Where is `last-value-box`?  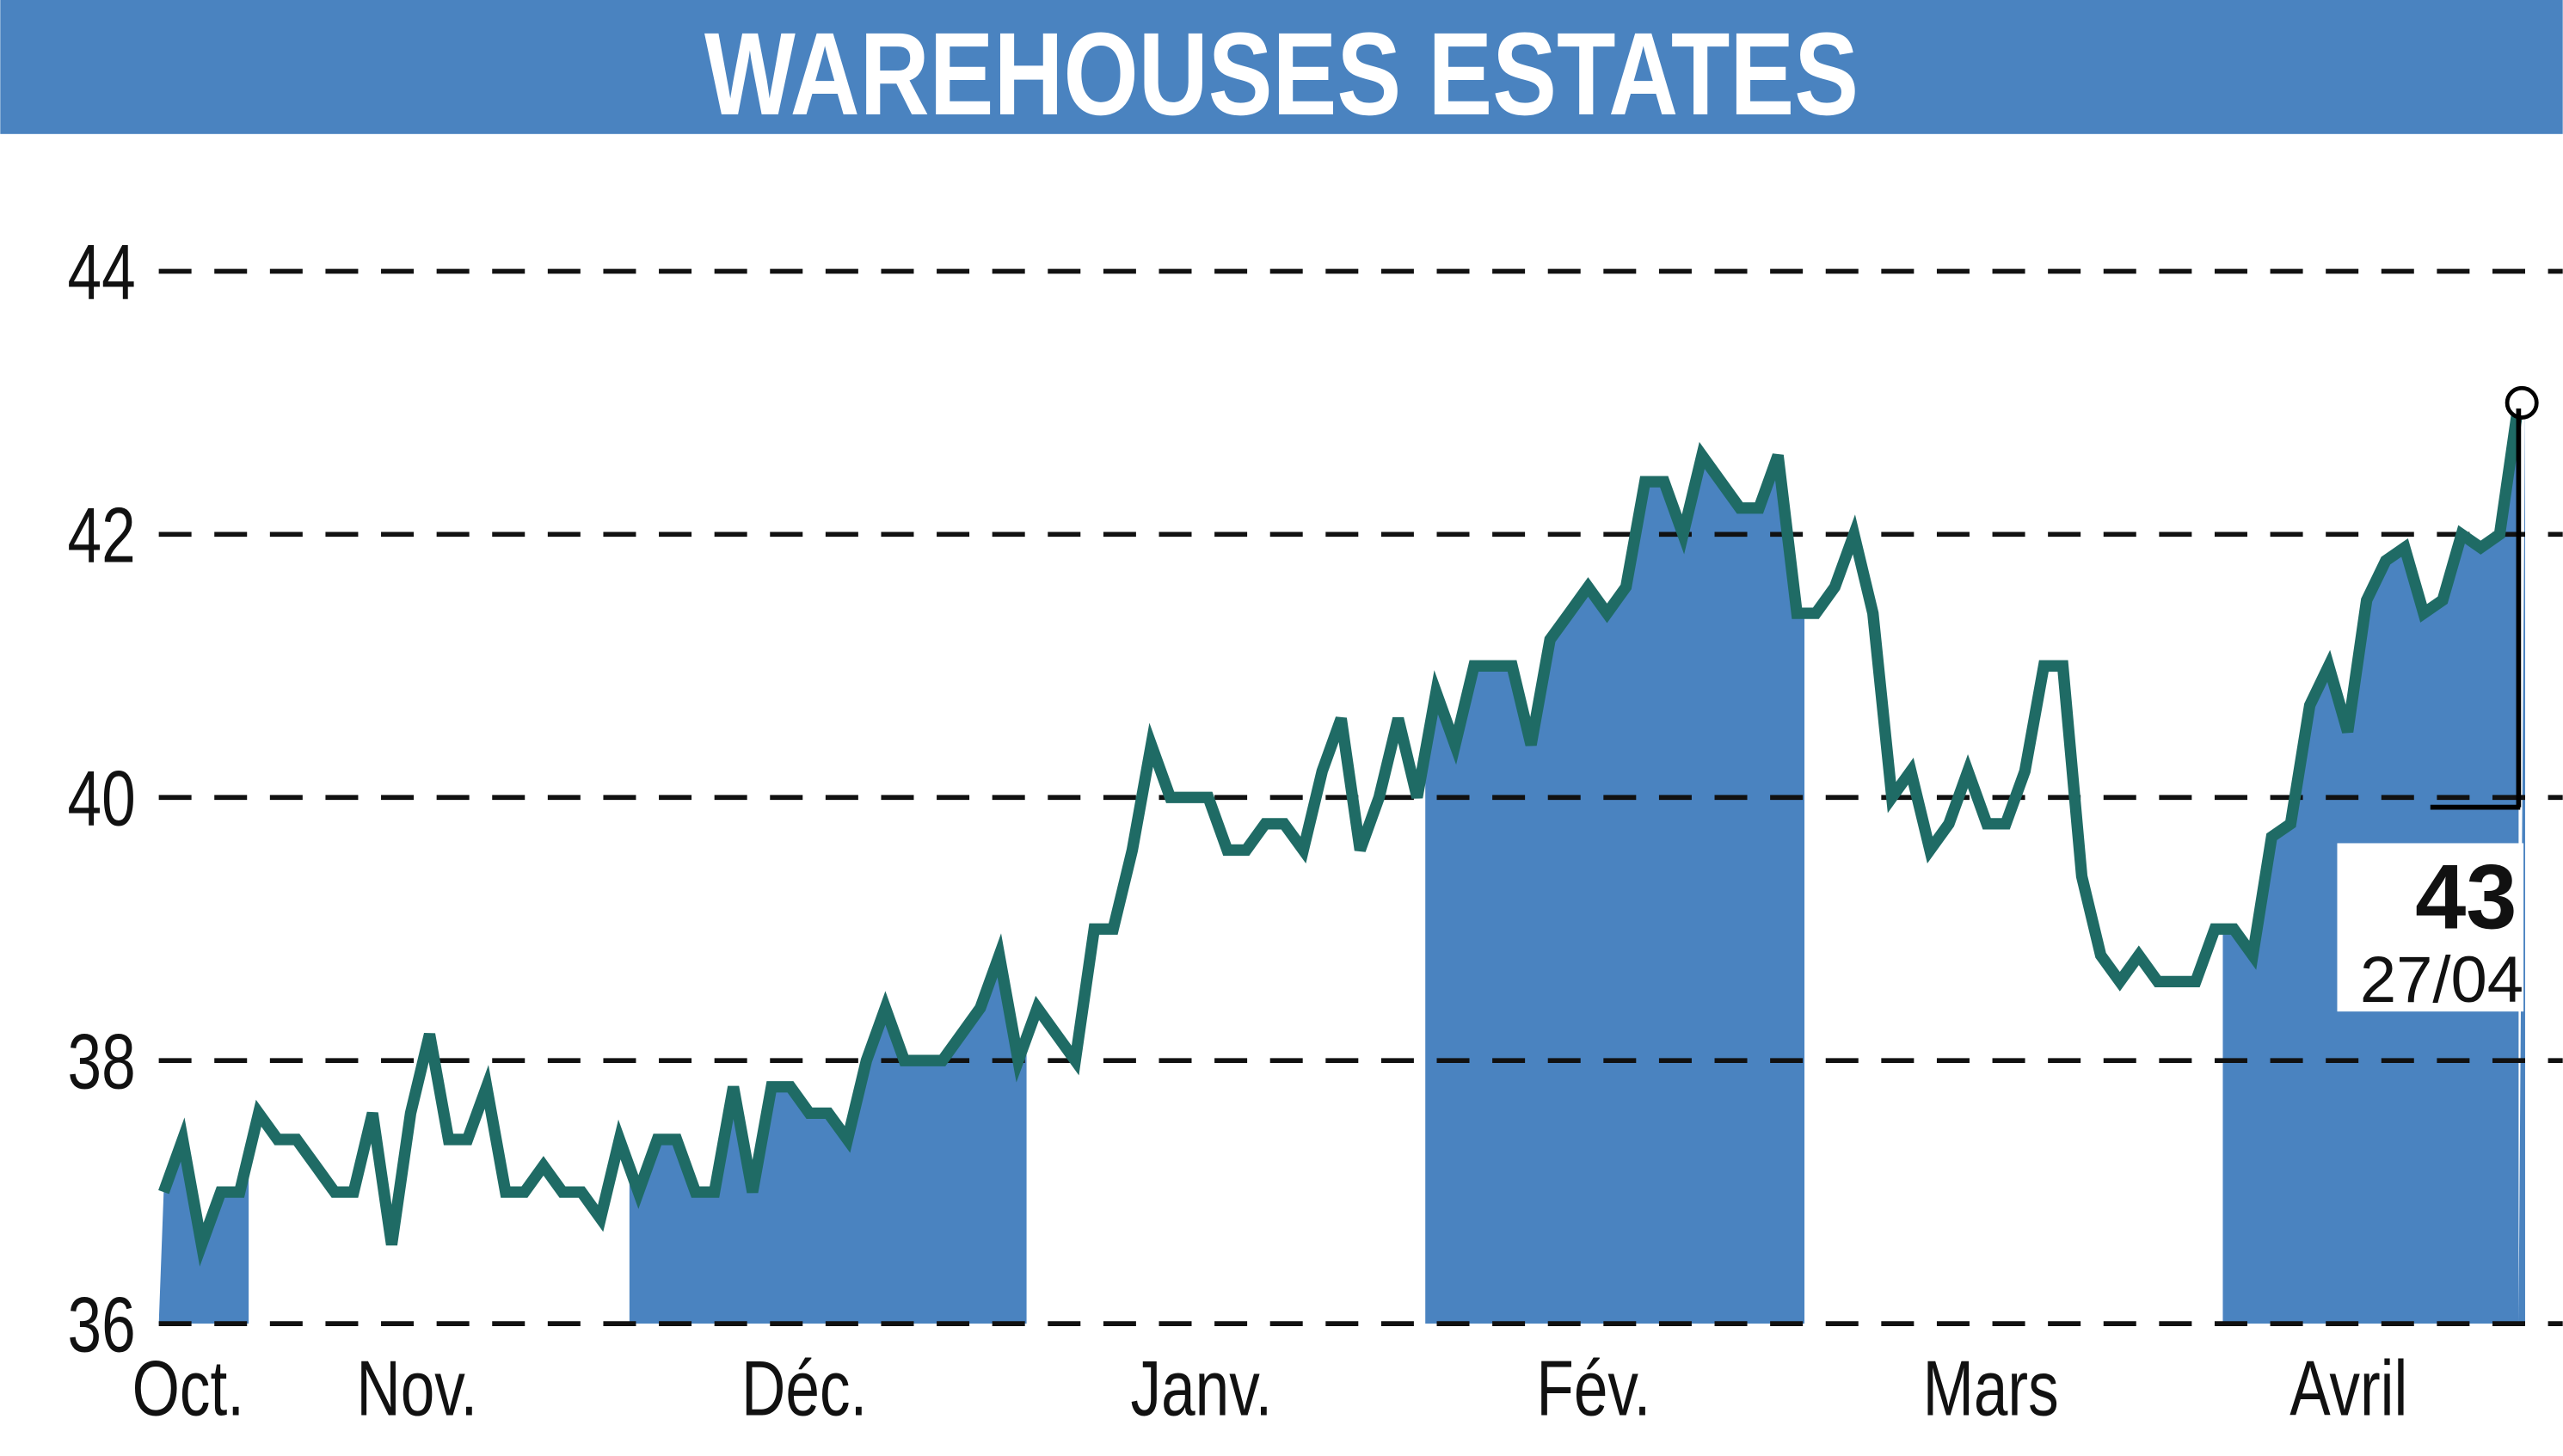
last-value-box is located at coordinates (2430, 928).